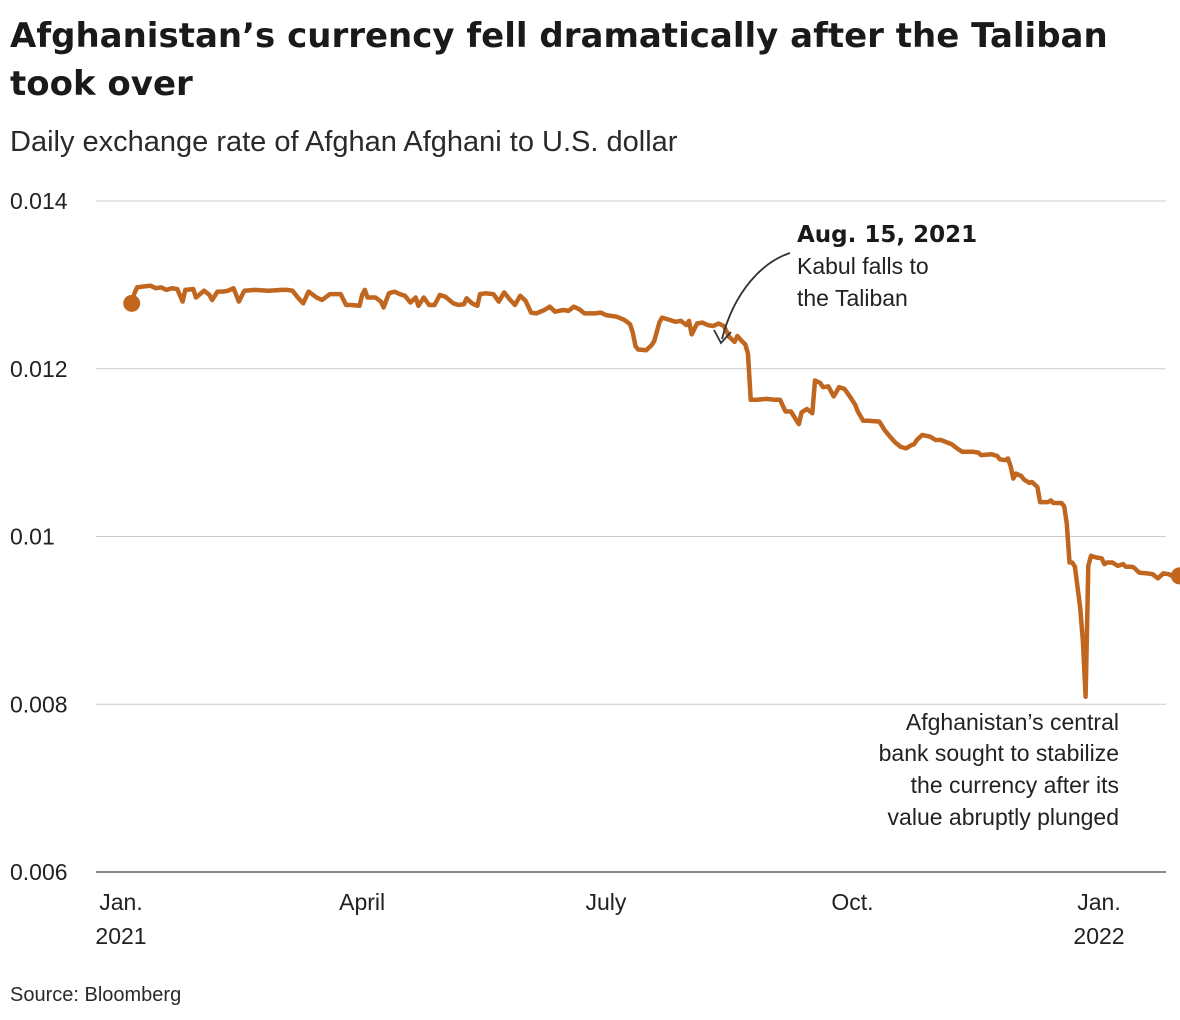 This screenshot has width=1180, height=1020. Describe the element at coordinates (39, 704) in the screenshot. I see `y-tick-label: 0.008` at that location.